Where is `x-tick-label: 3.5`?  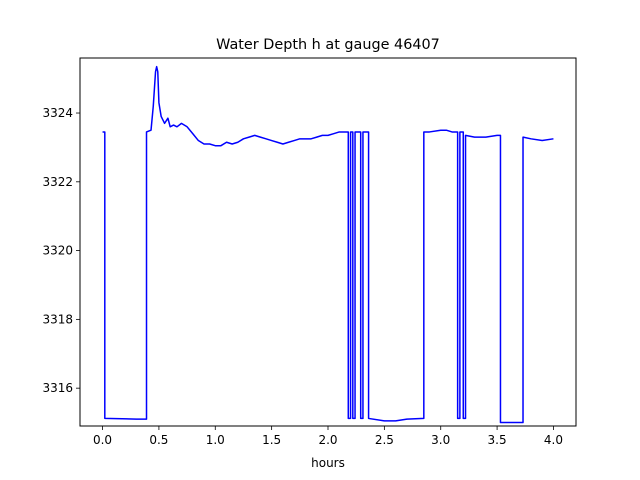 x-tick-label: 3.5 is located at coordinates (497, 440).